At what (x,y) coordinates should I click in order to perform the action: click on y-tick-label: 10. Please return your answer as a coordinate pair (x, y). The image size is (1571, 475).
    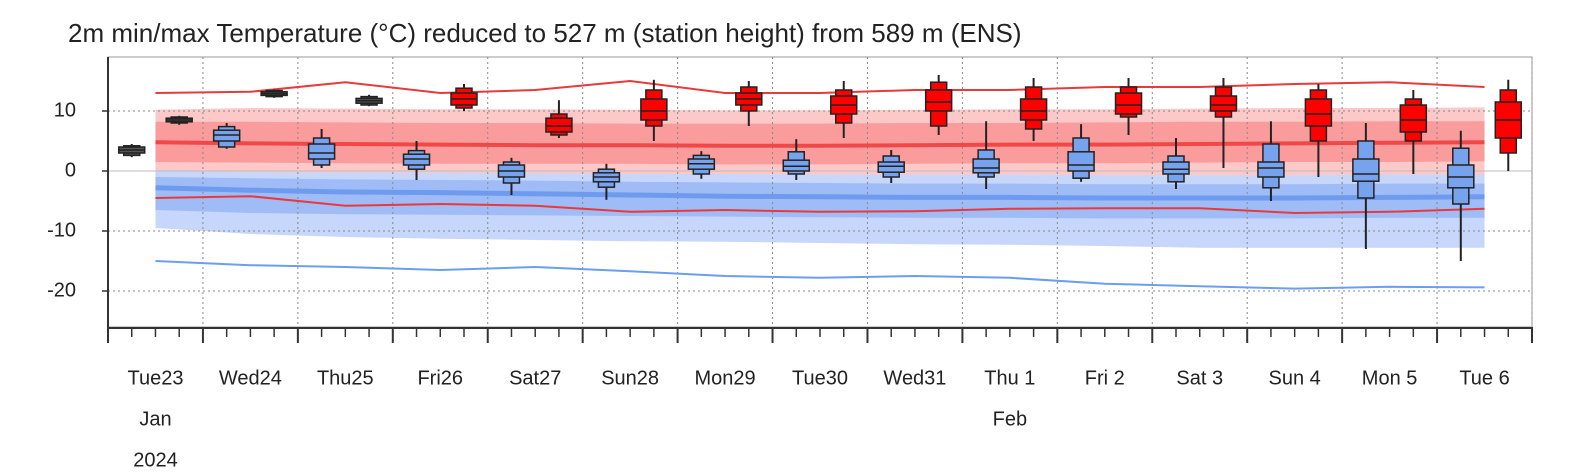
    Looking at the image, I should click on (65, 110).